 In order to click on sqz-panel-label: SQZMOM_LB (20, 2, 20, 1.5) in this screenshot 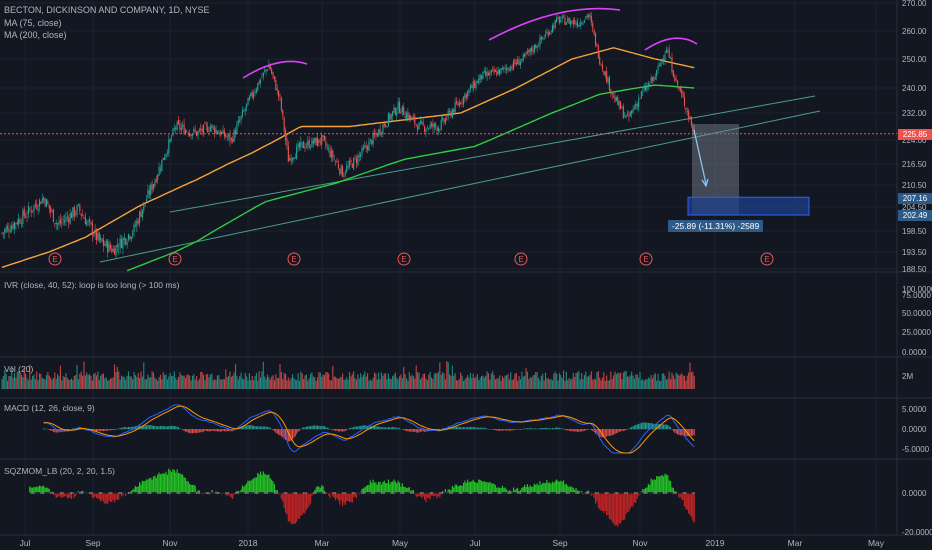, I will do `click(60, 471)`.